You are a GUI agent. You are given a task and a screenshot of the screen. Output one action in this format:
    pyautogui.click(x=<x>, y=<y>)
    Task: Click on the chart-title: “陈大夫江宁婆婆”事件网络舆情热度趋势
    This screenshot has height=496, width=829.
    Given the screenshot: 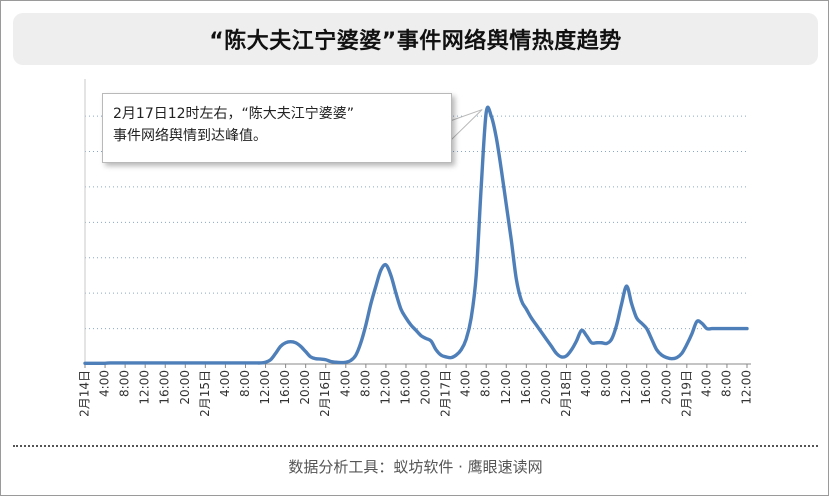 What is the action you would take?
    pyautogui.click(x=415, y=41)
    